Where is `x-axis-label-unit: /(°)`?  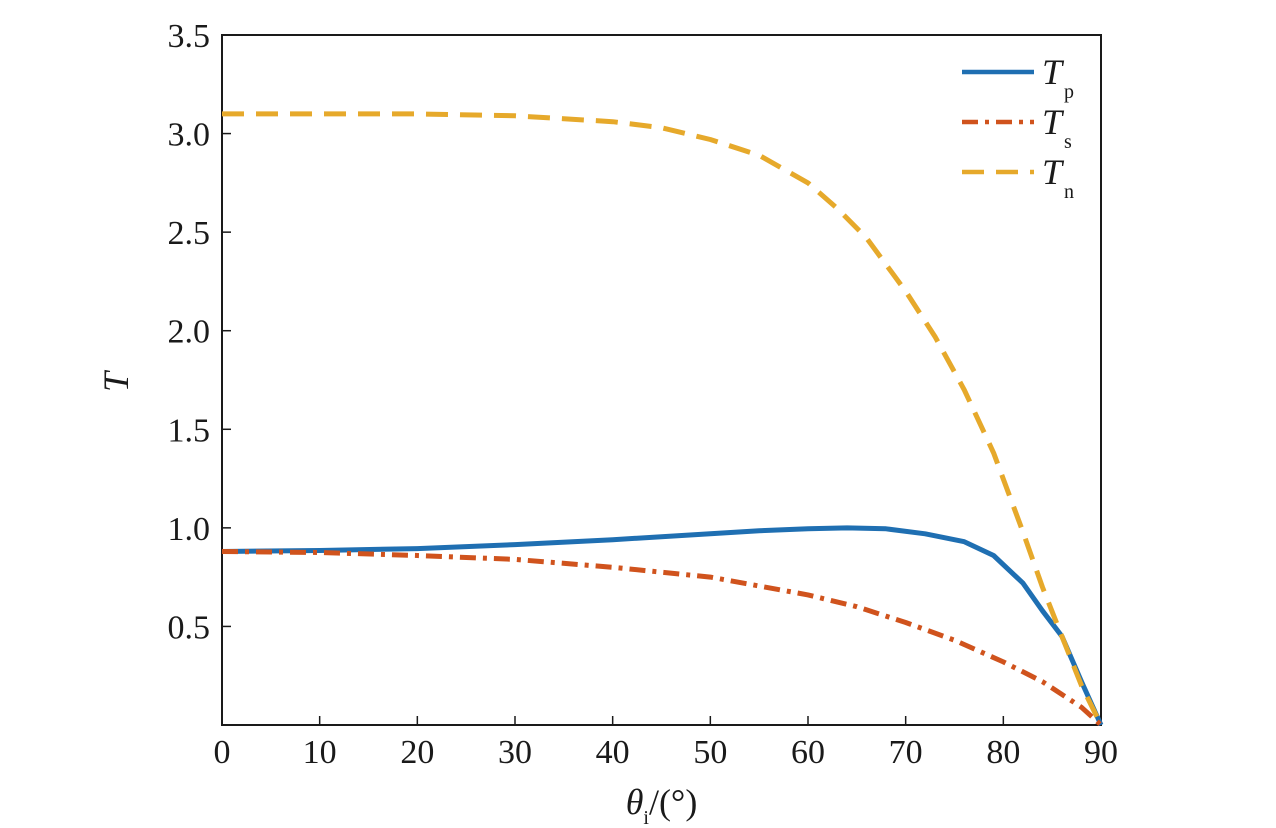
x-axis-label-unit: /(°) is located at coordinates (673, 802).